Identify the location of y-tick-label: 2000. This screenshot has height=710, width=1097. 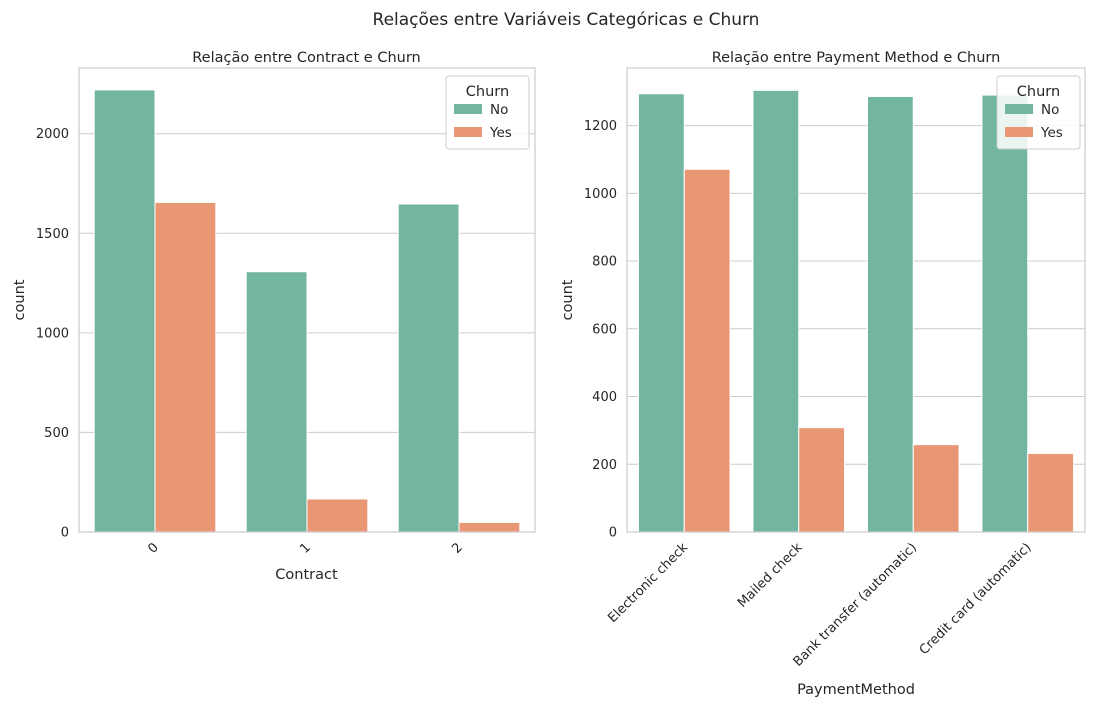
(52, 134).